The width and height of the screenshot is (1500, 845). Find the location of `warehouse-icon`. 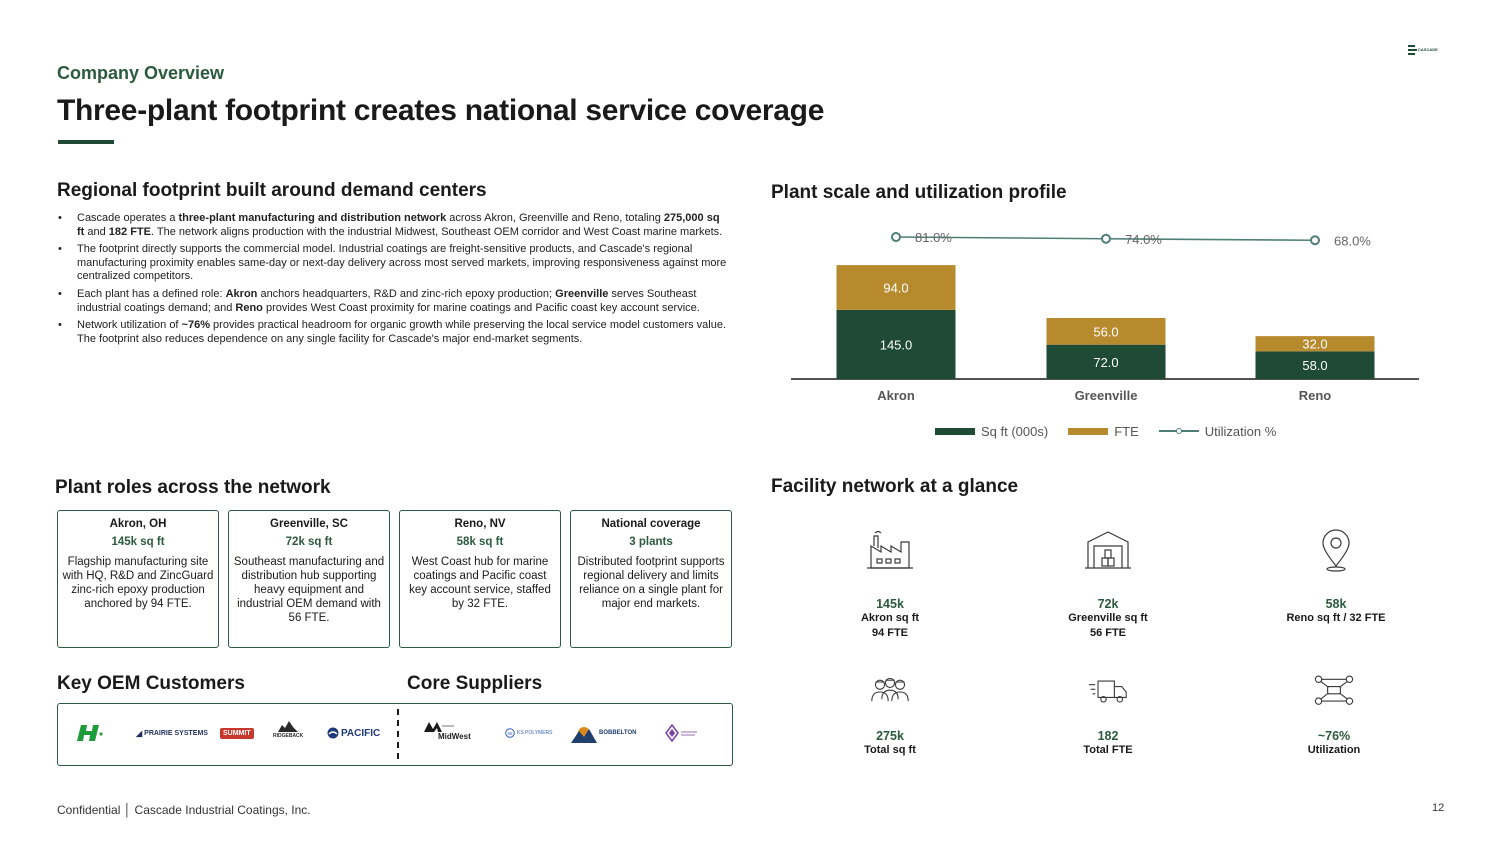

warehouse-icon is located at coordinates (1108, 550).